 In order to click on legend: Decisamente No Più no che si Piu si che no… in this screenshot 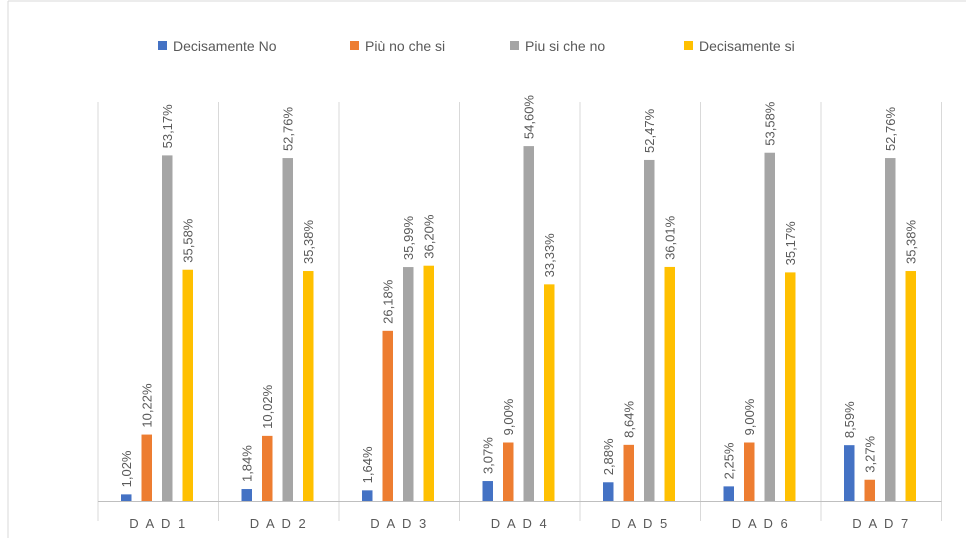, I will do `click(476, 46)`.